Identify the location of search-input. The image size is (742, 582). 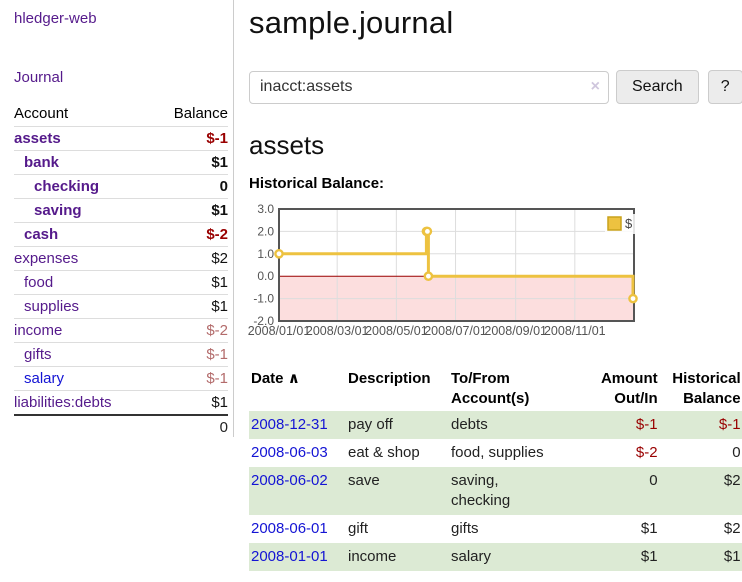
(429, 87).